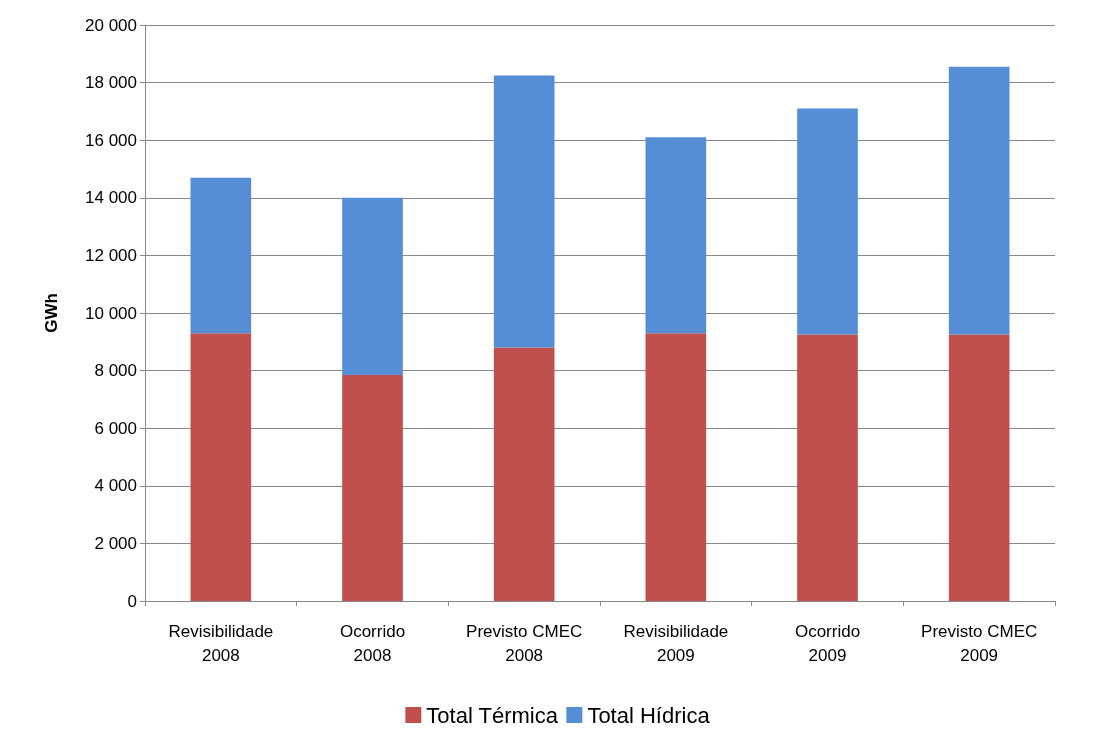 This screenshot has width=1115, height=736. What do you see at coordinates (51, 313) in the screenshot?
I see `y-axis-title: GWh` at bounding box center [51, 313].